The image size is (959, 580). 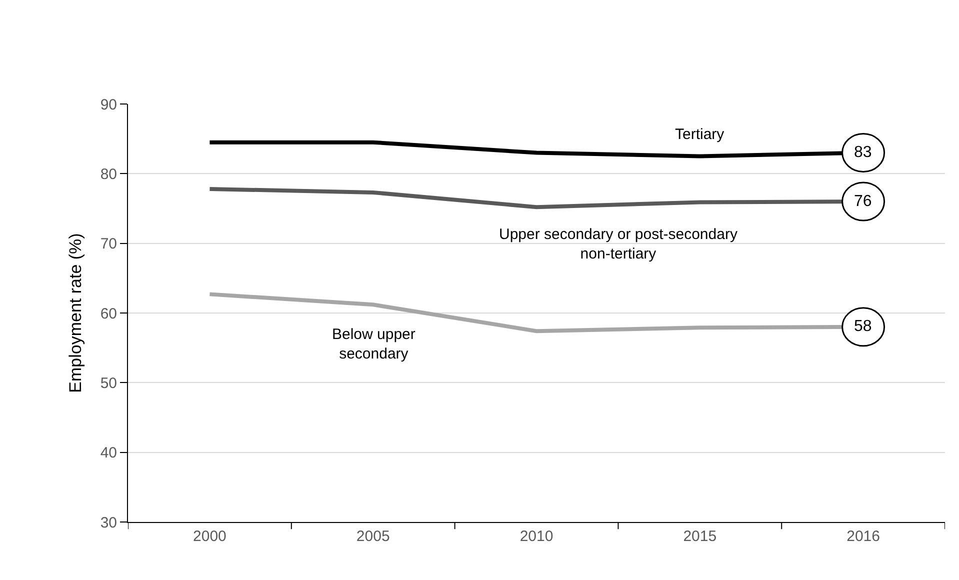 I want to click on x-tick-label: 2010, so click(x=537, y=536).